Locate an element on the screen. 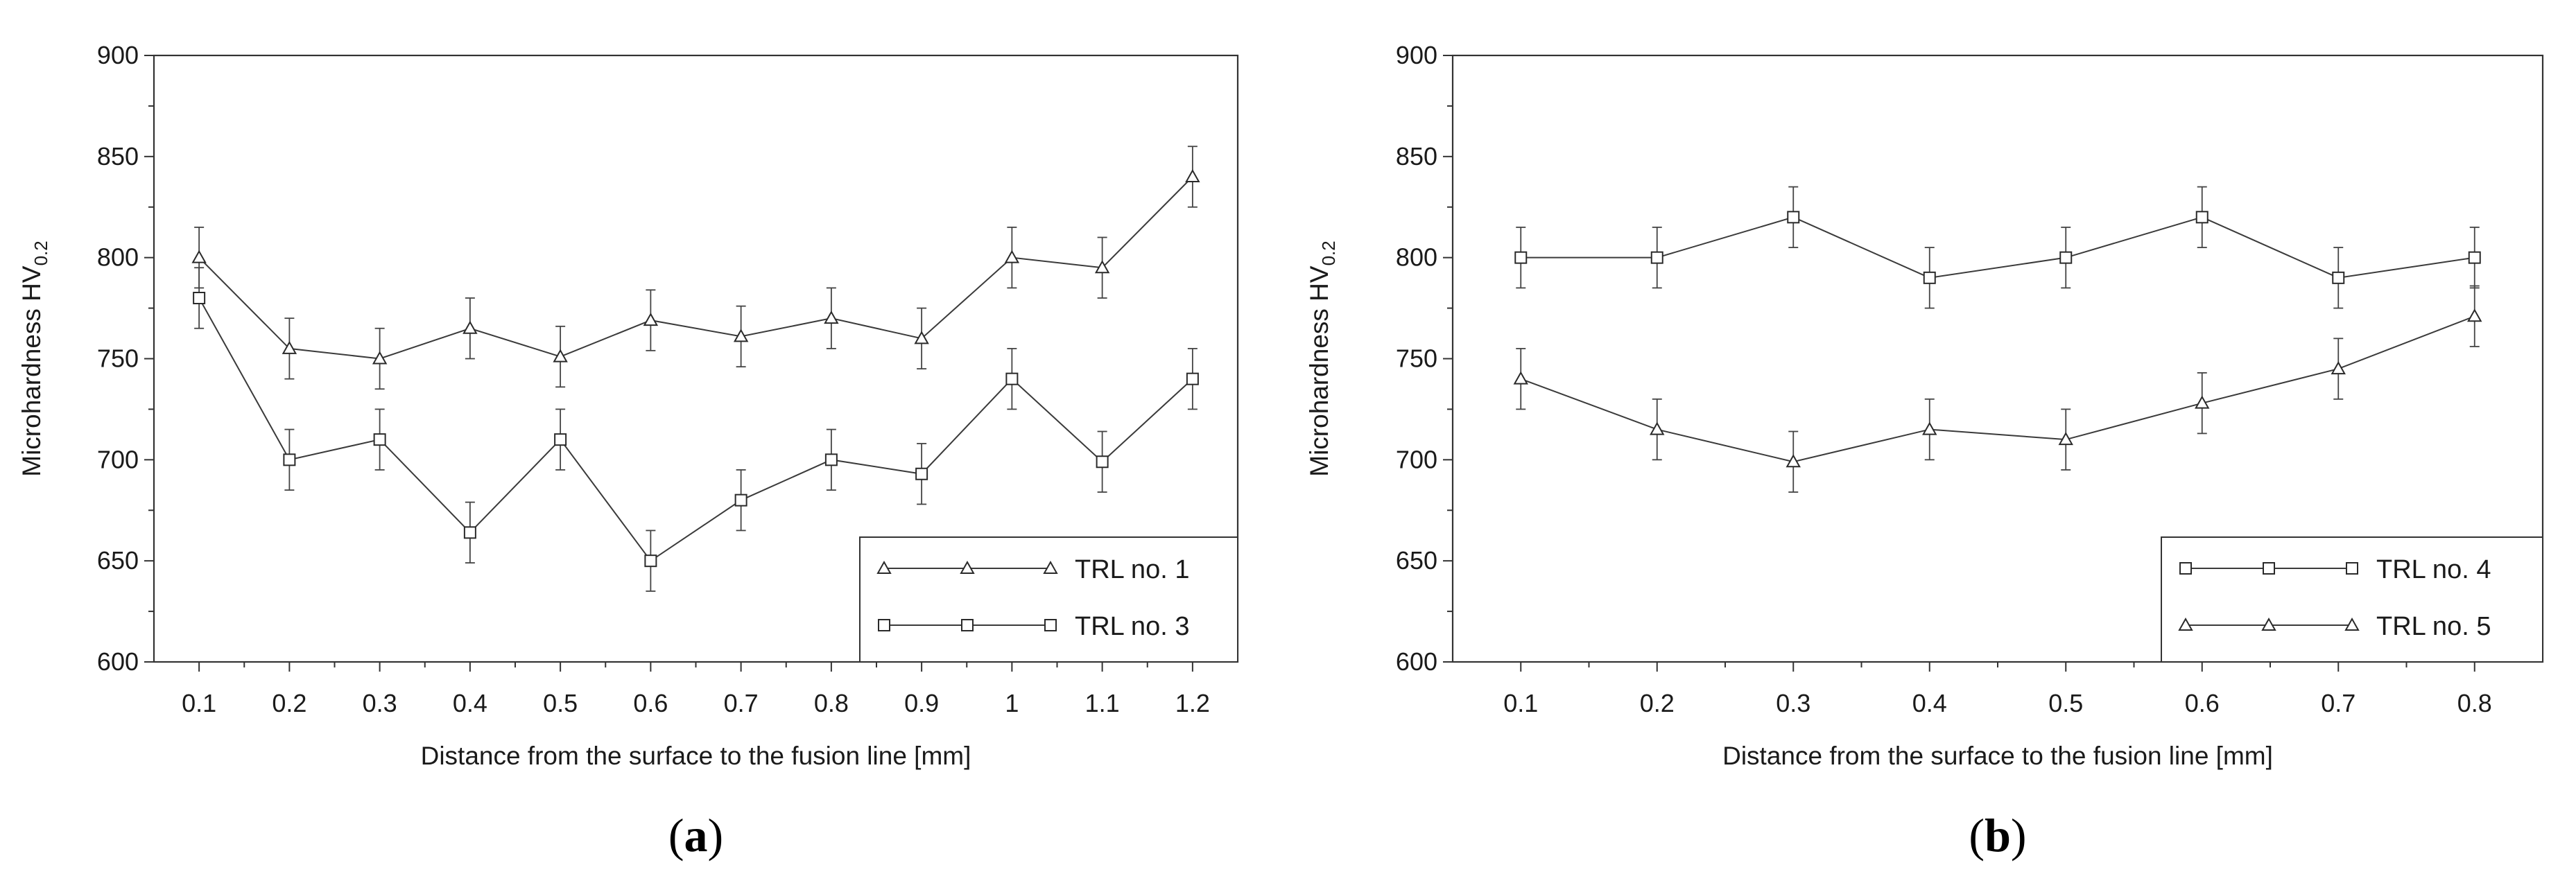 This screenshot has width=2576, height=874. panel-label-letter: b is located at coordinates (1998, 835).